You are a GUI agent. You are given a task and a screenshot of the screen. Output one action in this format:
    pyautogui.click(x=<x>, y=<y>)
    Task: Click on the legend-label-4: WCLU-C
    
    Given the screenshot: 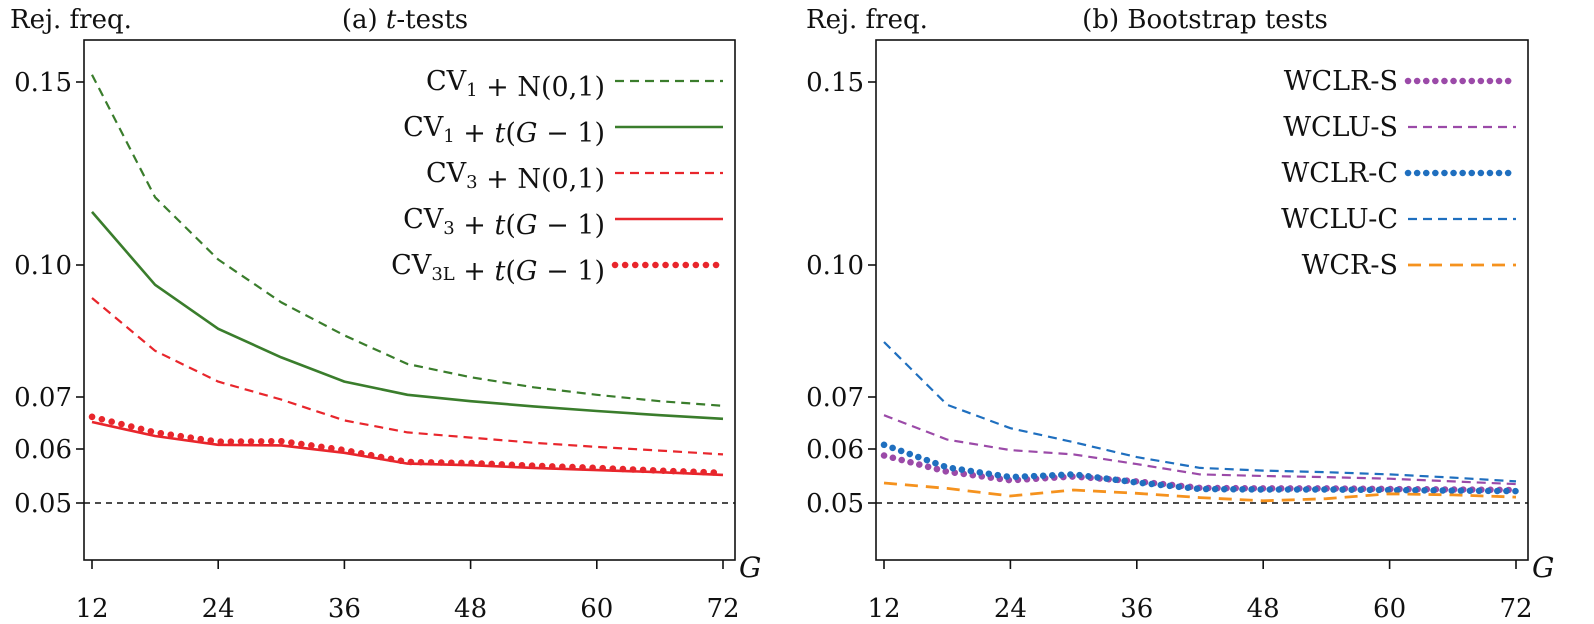 What is the action you would take?
    pyautogui.click(x=1339, y=219)
    